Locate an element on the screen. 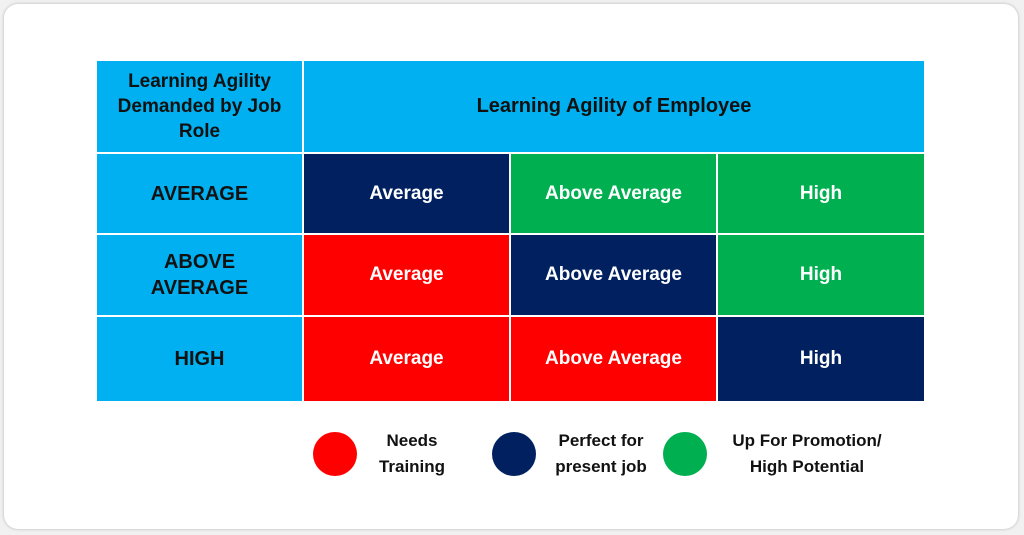  navy-dot-icon is located at coordinates (514, 454).